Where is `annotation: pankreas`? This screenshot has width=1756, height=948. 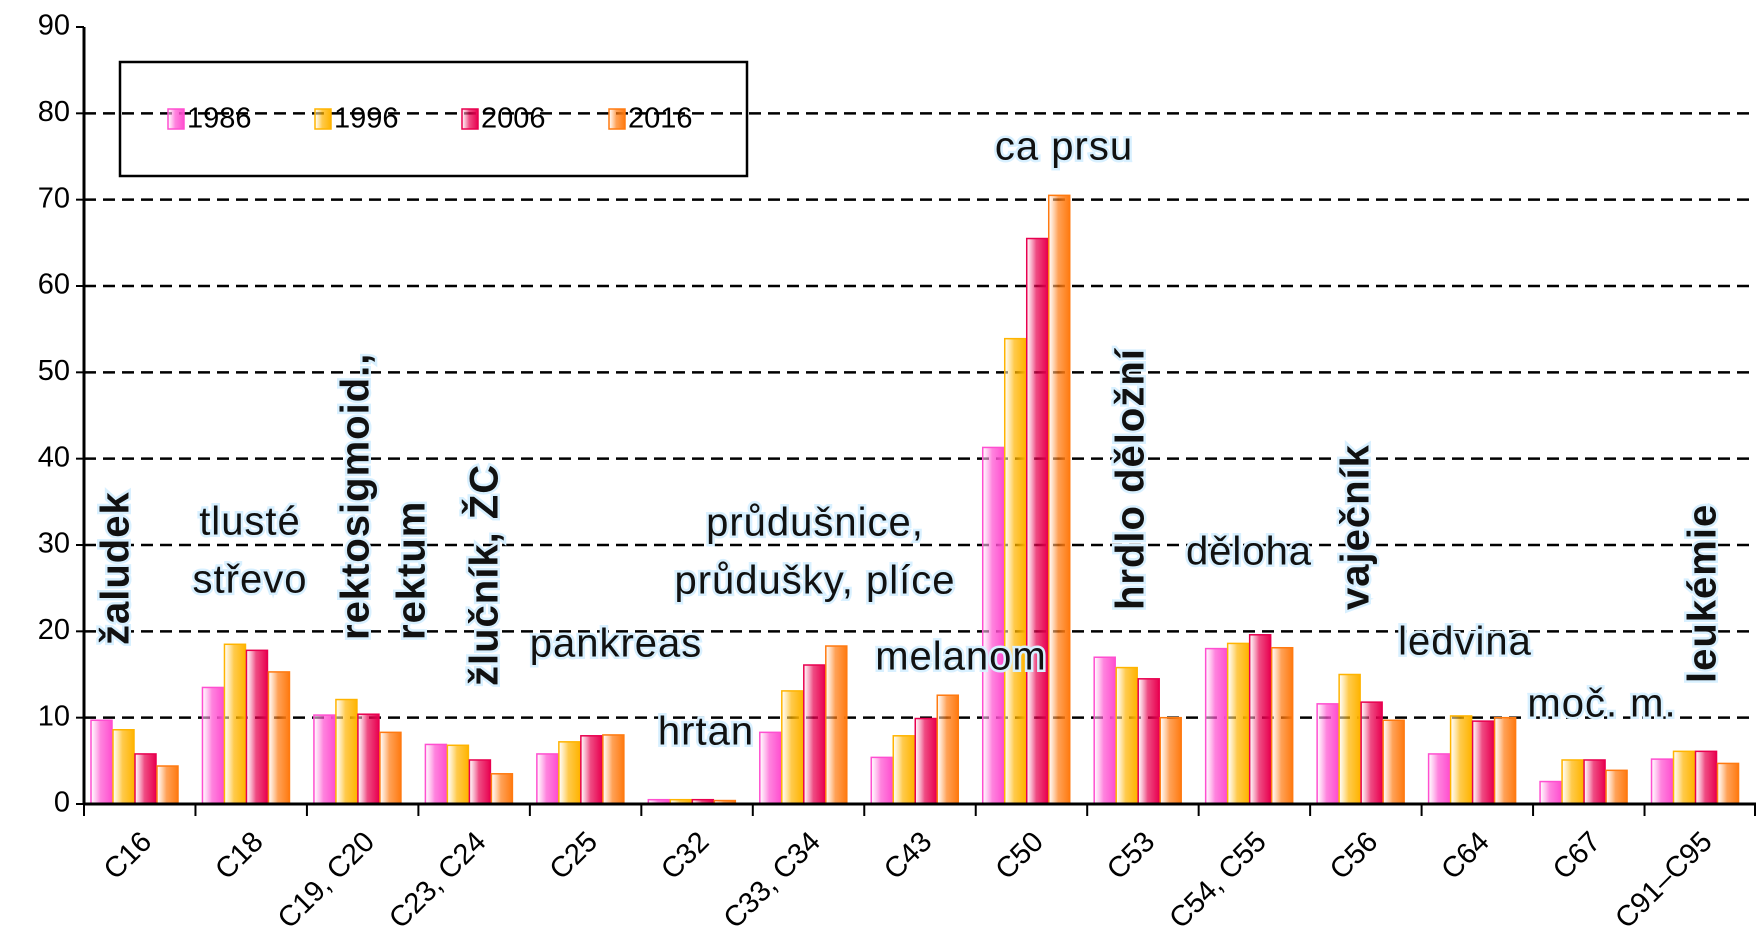
annotation: pankreas is located at coordinates (616, 644).